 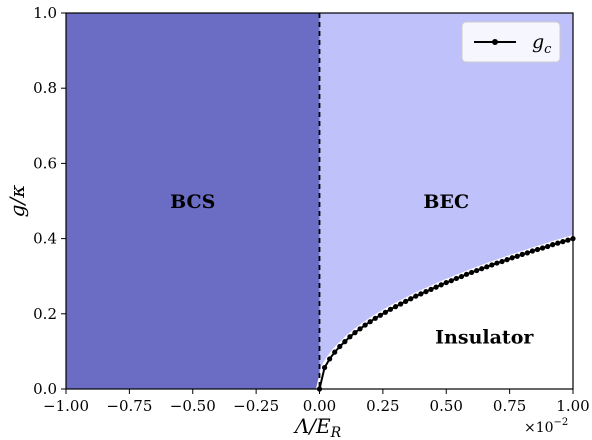 What do you see at coordinates (319, 406) in the screenshot?
I see `x-tick-label: 0.00` at bounding box center [319, 406].